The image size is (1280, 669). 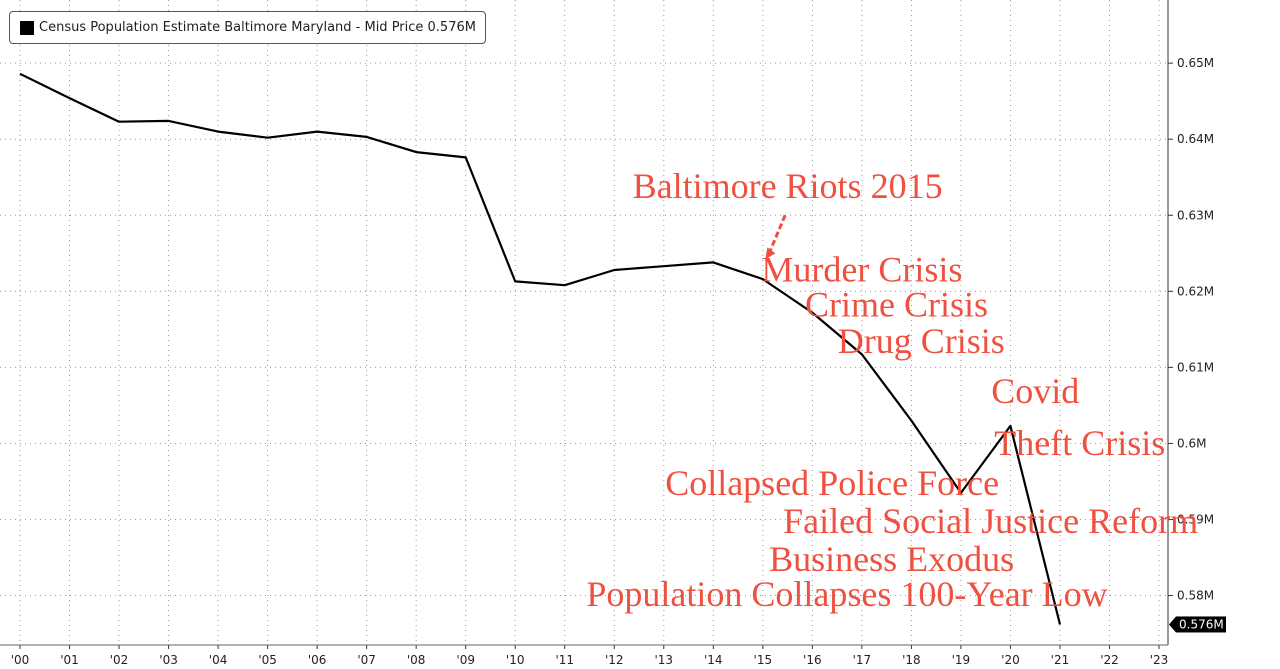 I want to click on x-tick-label: '23, so click(x=1159, y=660).